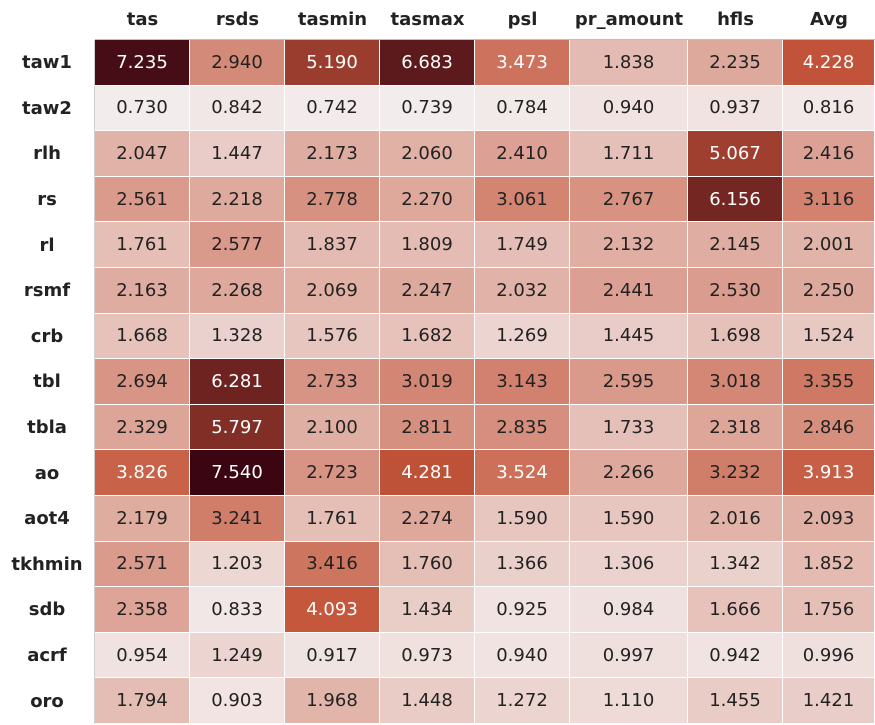 The height and width of the screenshot is (725, 875). Describe the element at coordinates (332, 290) in the screenshot. I see `cell-rsmf-tasmin: 2.069` at that location.